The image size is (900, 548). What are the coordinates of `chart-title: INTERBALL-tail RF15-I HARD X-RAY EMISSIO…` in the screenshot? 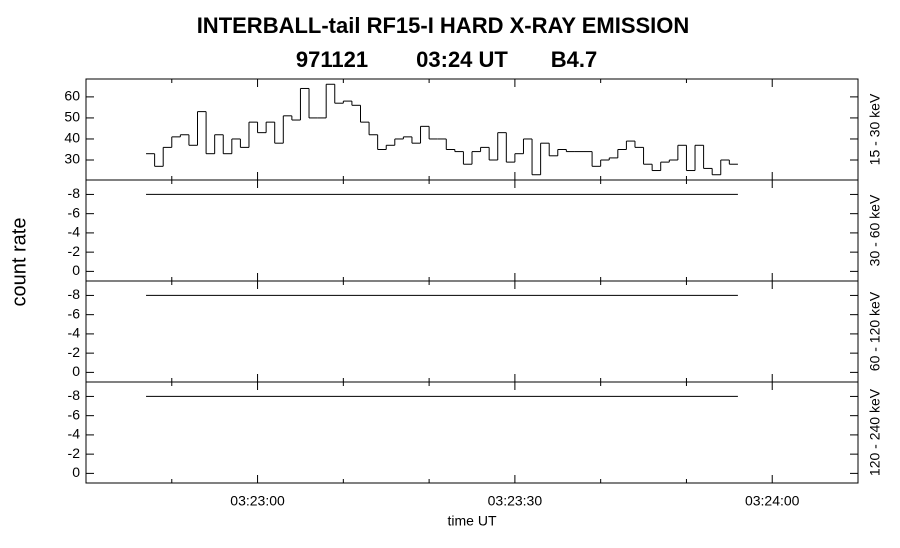 It's located at (443, 25).